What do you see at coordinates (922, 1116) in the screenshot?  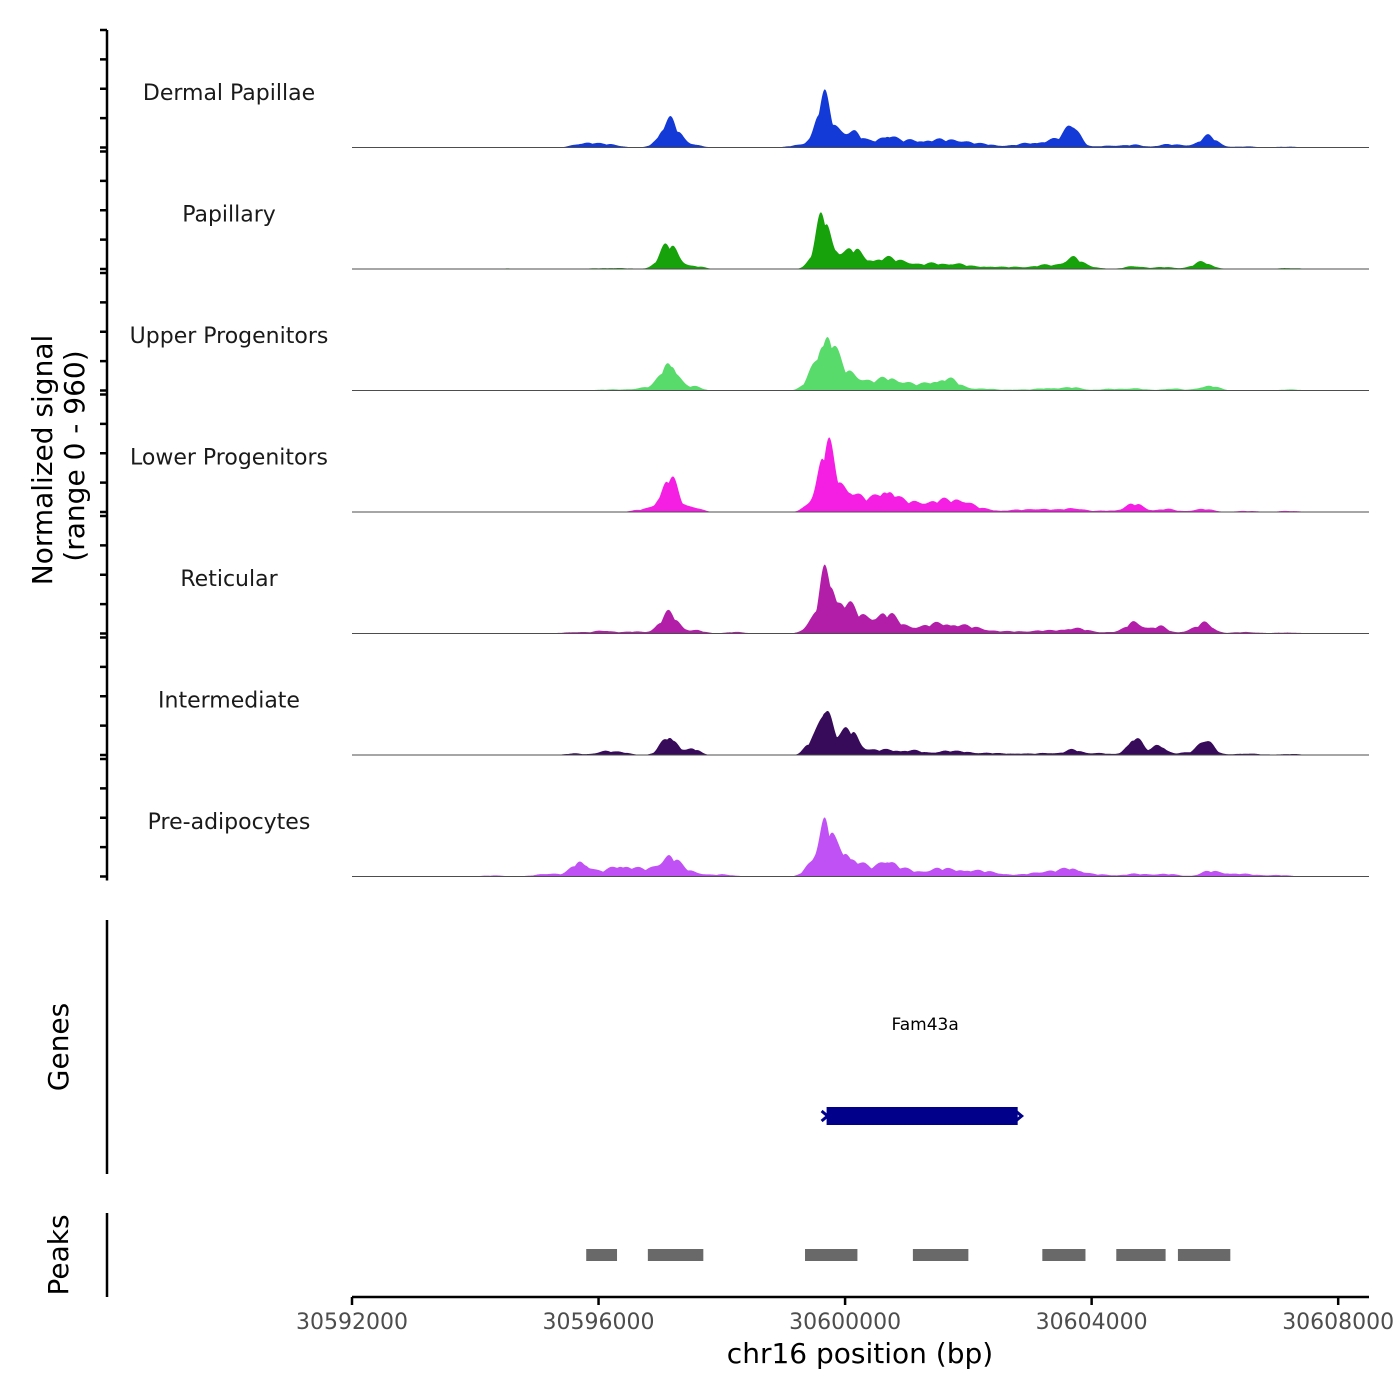 I see `gene-body` at bounding box center [922, 1116].